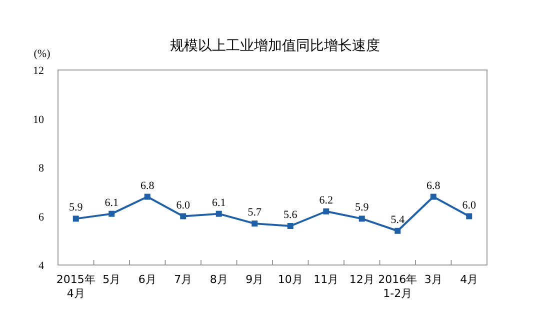 This screenshot has height=330, width=550. I want to click on chart-title: 规模以上工业增加值同比增长速度, so click(275, 46).